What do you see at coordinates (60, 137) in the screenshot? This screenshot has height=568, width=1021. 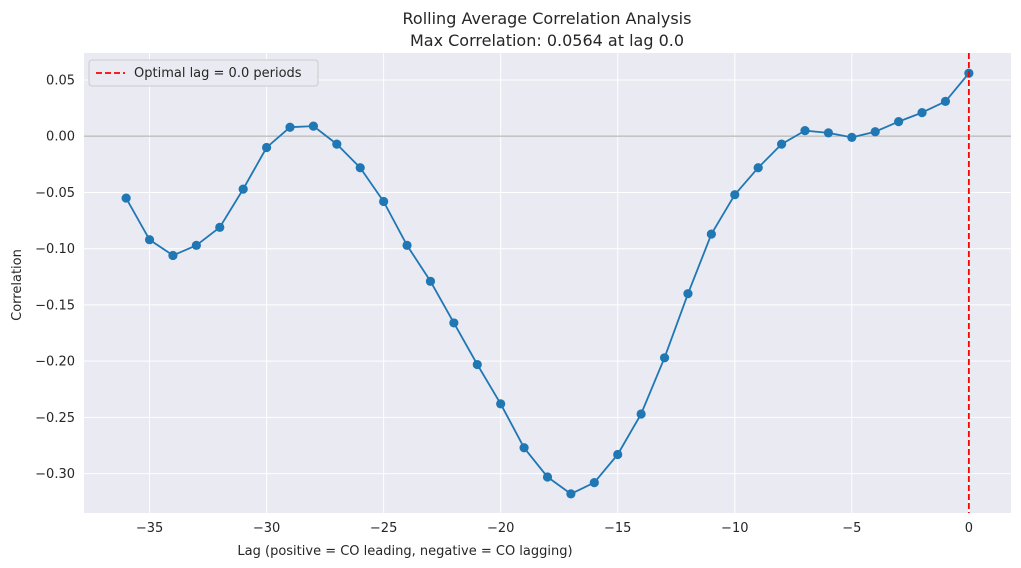 I see `y-tick-label: 0.00` at bounding box center [60, 137].